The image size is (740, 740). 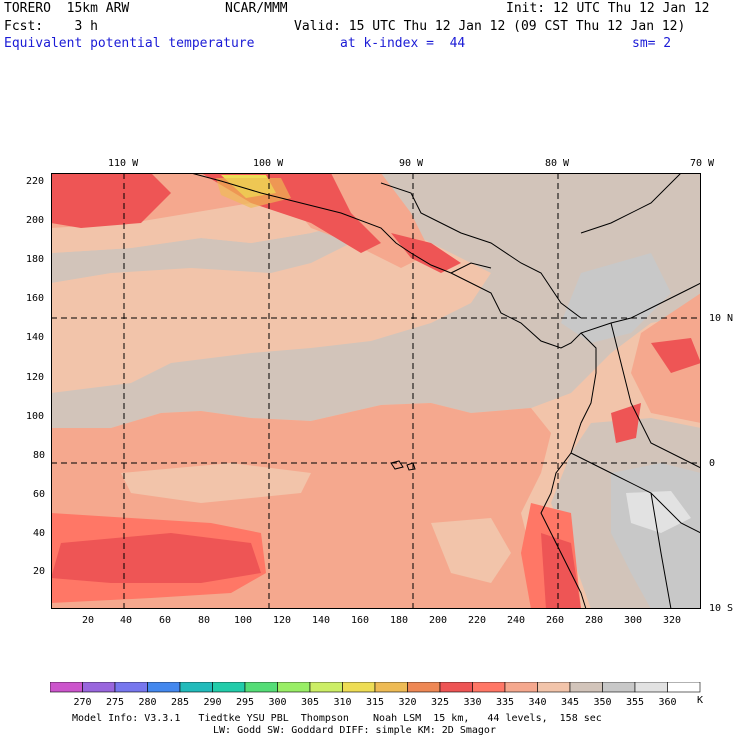 I want to click on lat-label: 10 N, so click(x=721, y=318).